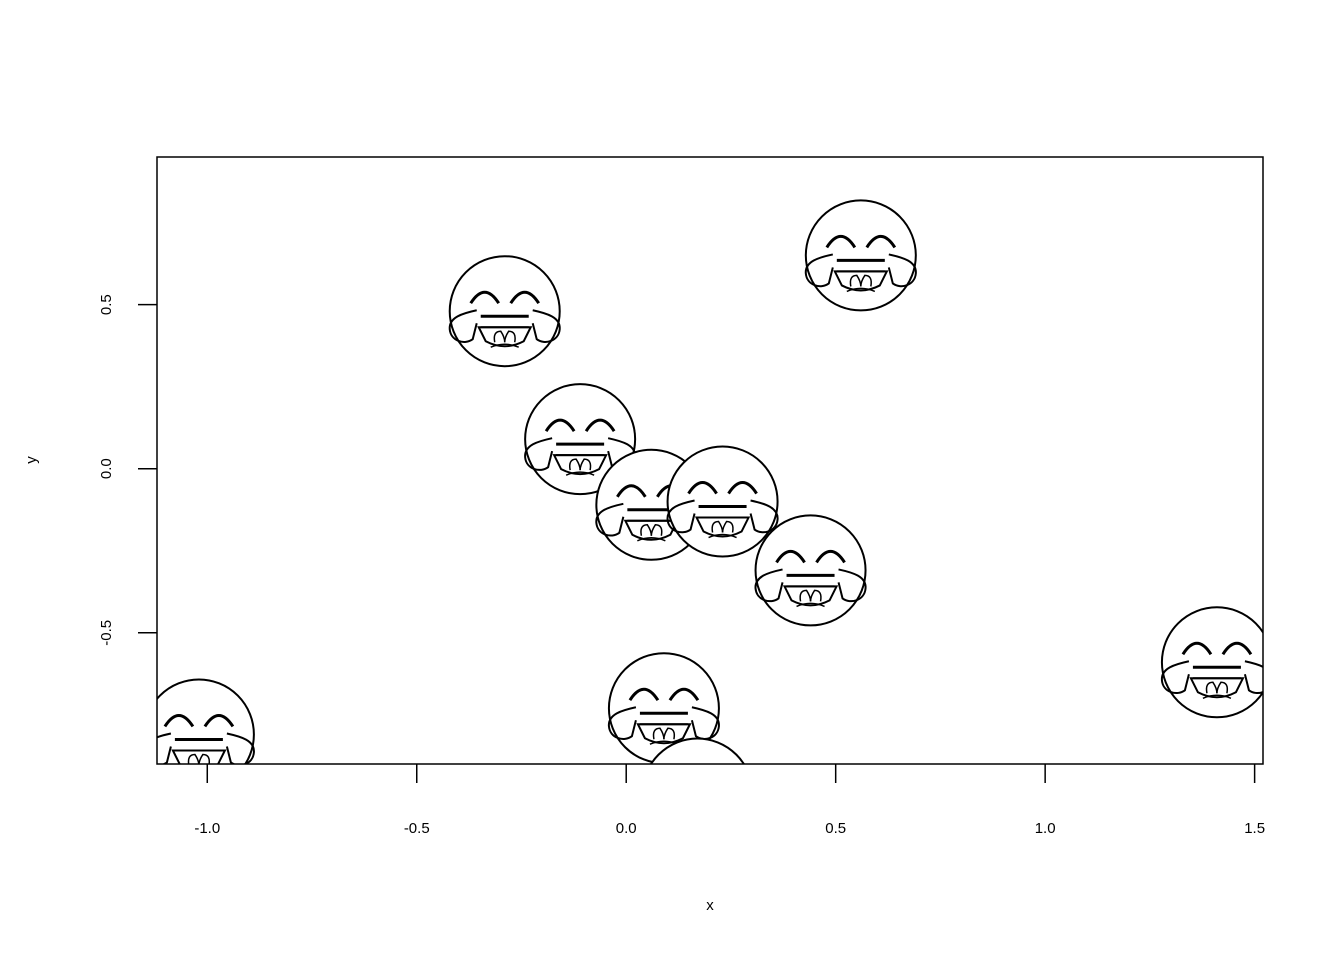  I want to click on y-tick-label: 0.5, so click(106, 304).